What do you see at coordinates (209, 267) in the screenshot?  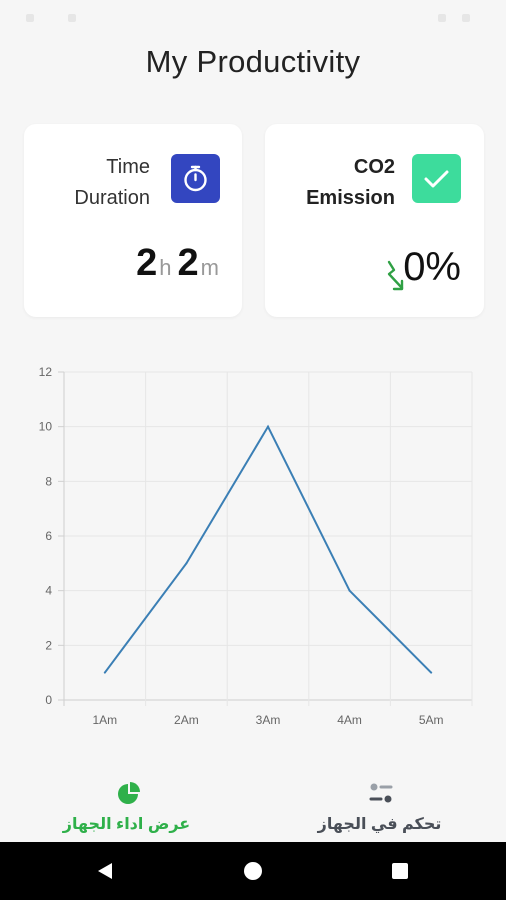 I see `duration-minutes-unit: m` at bounding box center [209, 267].